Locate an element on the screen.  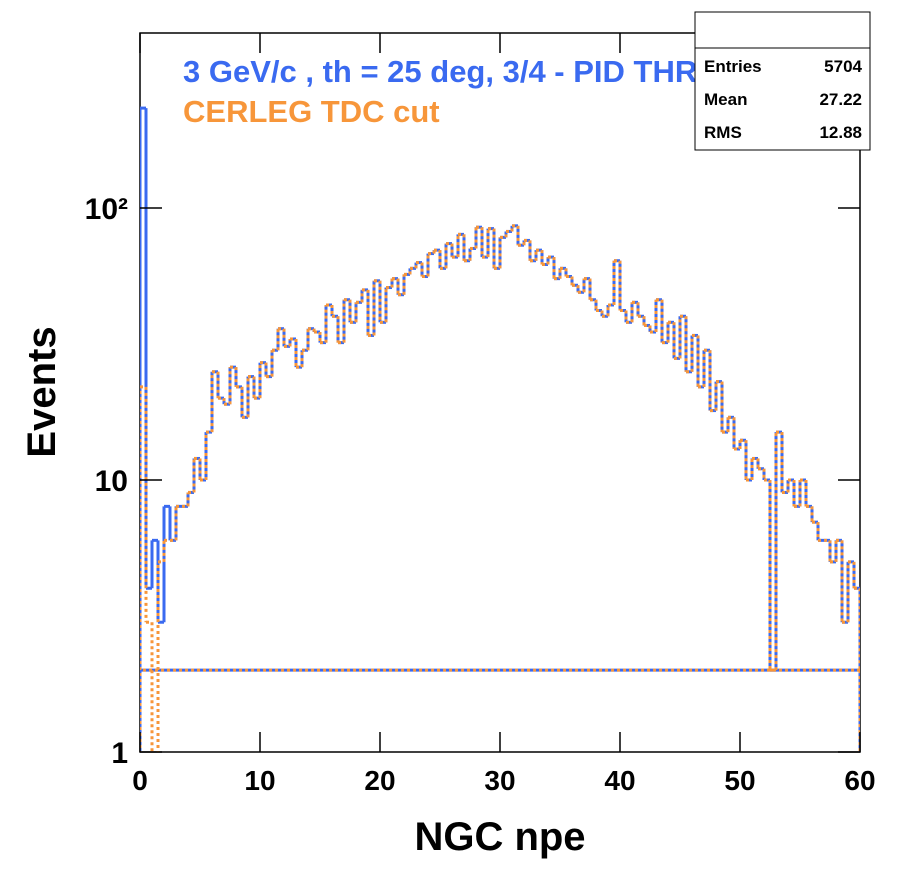
stats-value: 27.22 is located at coordinates (840, 99).